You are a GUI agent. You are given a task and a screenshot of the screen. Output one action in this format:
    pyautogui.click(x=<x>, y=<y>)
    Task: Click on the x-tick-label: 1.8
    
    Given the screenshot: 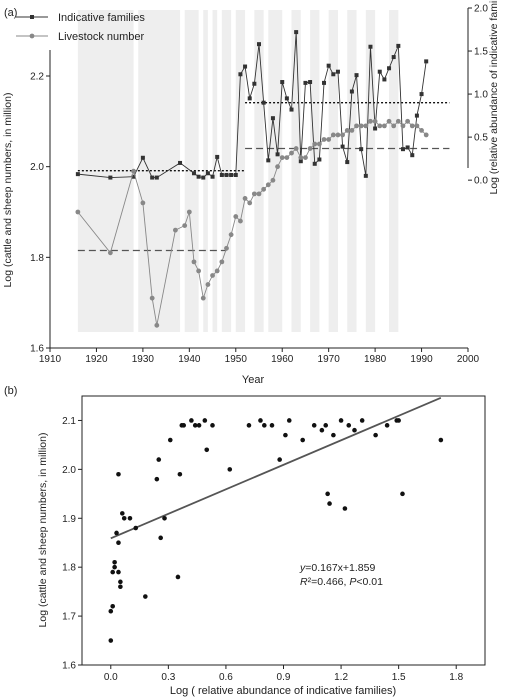 What is the action you would take?
    pyautogui.click(x=456, y=677)
    